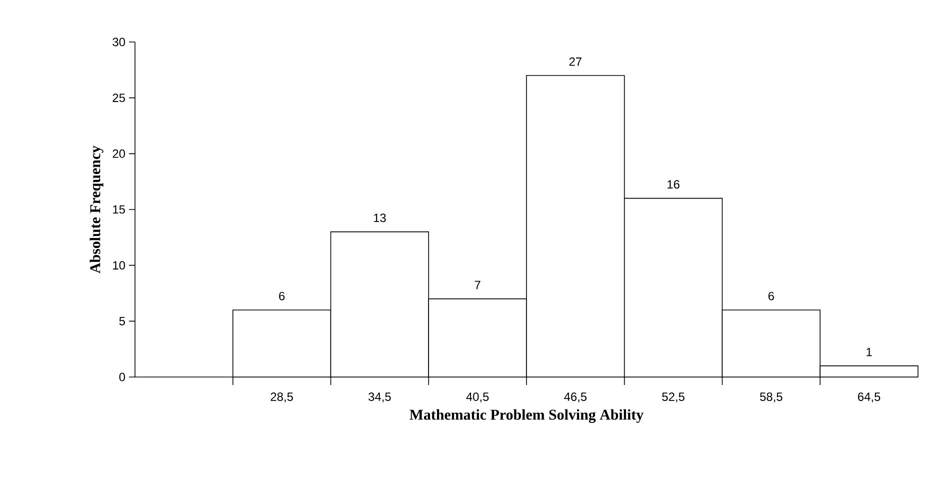  Describe the element at coordinates (477, 285) in the screenshot. I see `data-label: 7` at that location.